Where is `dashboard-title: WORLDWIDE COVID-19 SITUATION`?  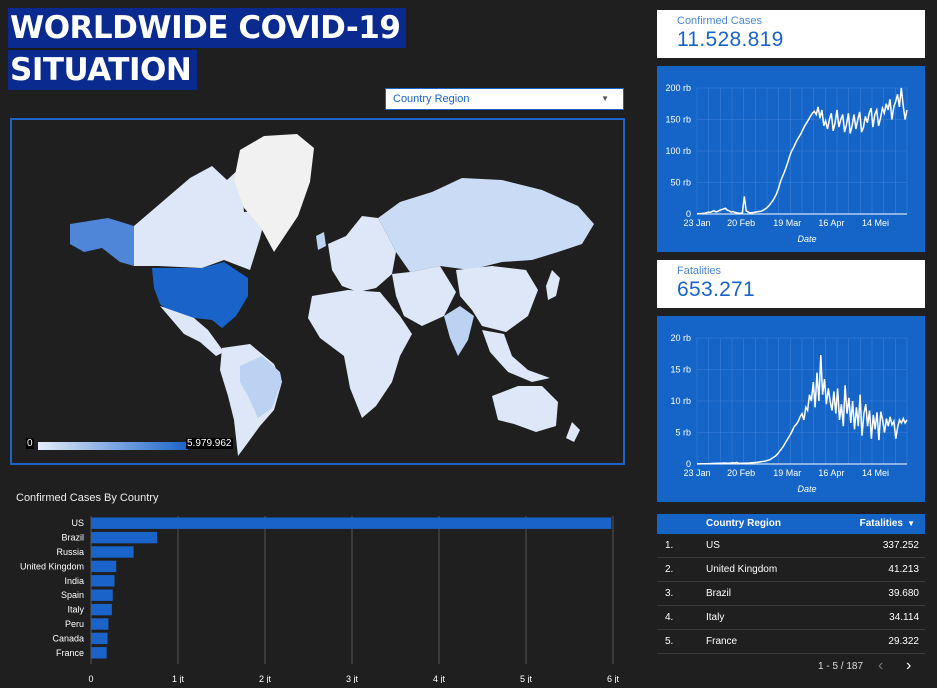
dashboard-title: WORLDWIDE COVID-19 SITUATION is located at coordinates (207, 49).